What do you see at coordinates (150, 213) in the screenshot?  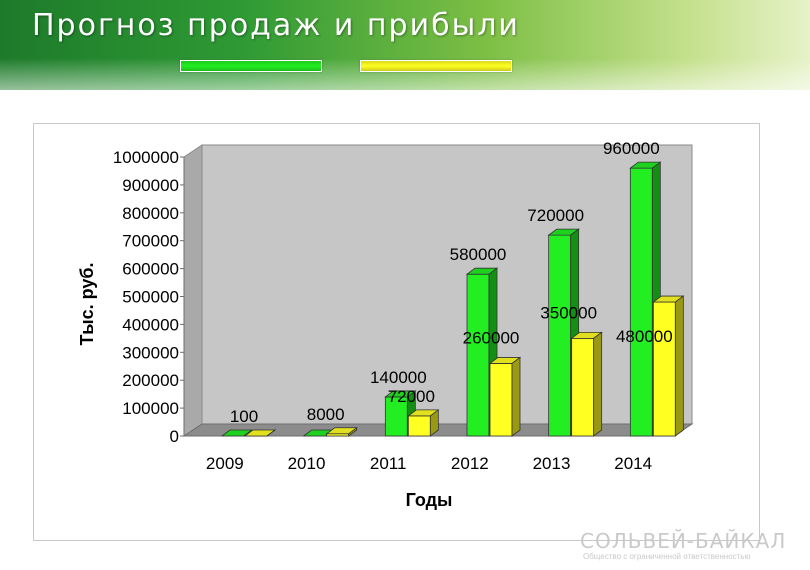 I see `y-tick-label: 800000` at bounding box center [150, 213].